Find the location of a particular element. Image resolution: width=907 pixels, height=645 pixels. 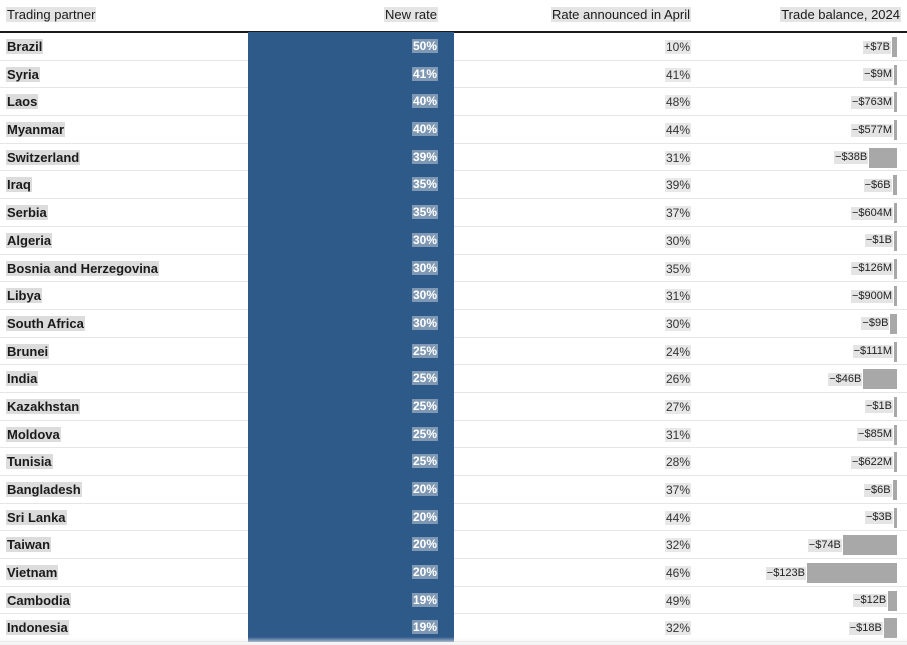

table-row: Moldova 25% 31% −$85M is located at coordinates (453, 434).